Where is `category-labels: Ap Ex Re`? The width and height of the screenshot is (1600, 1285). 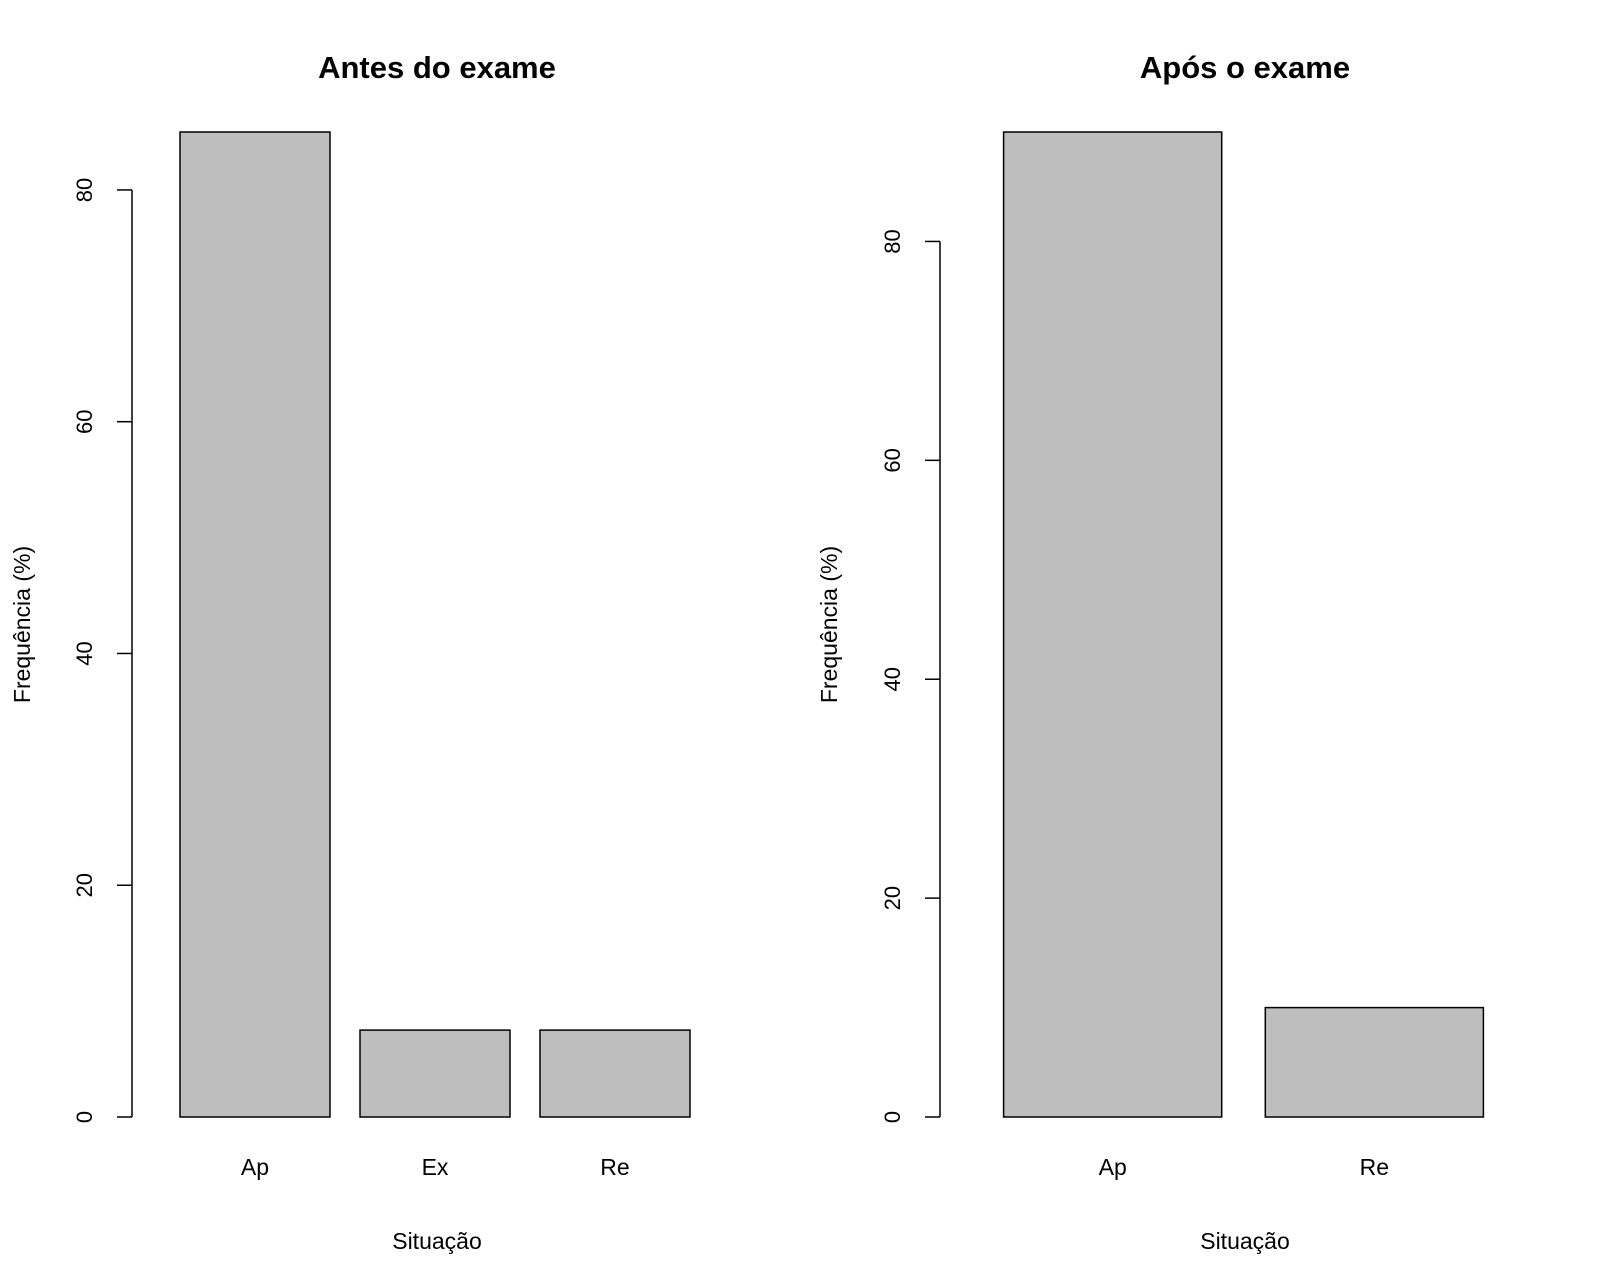
category-labels: Ap Ex Re is located at coordinates (435, 1167).